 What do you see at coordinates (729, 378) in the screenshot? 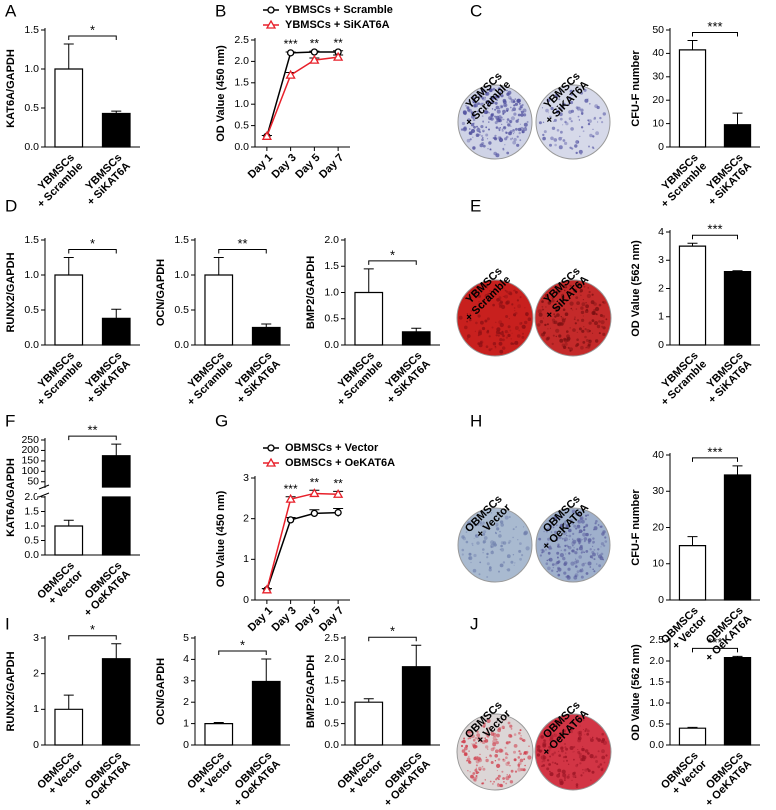
I see `category-label: YBMSCs+ SiKAT6A` at bounding box center [729, 378].